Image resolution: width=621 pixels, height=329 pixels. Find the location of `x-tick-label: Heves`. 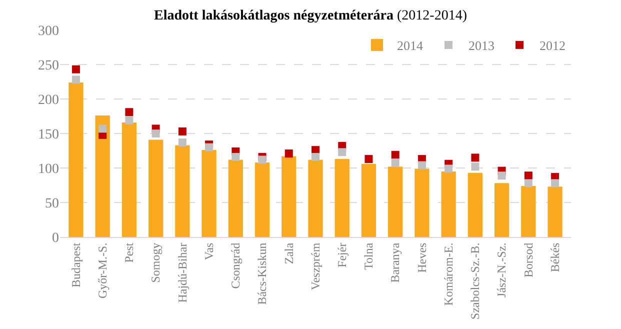

x-tick-label: Heves is located at coordinates (421, 257).